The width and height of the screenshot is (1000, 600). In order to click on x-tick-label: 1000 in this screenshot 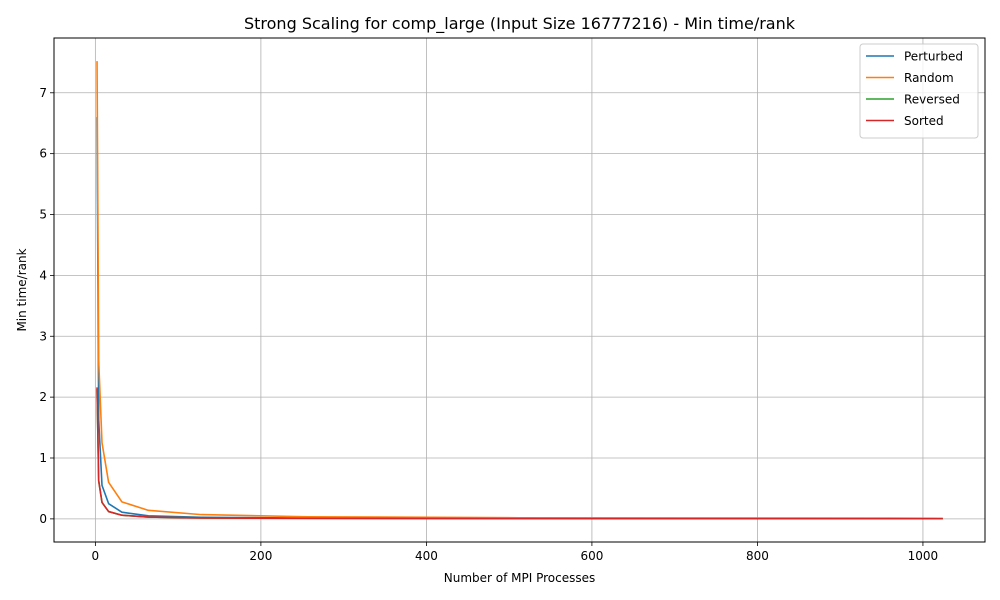, I will do `click(923, 556)`.